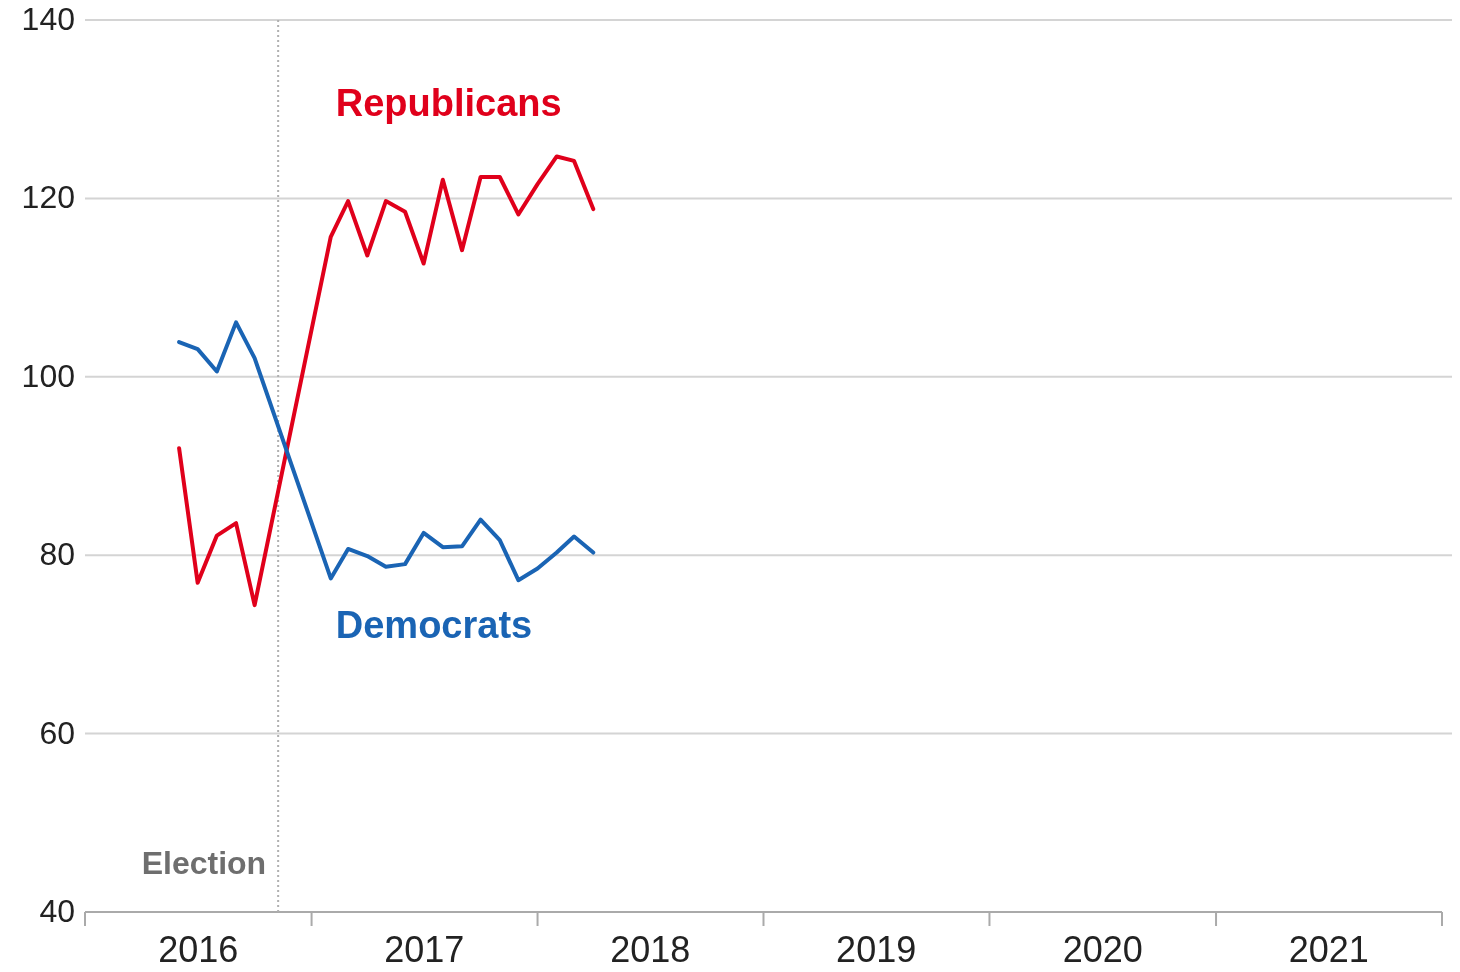  Describe the element at coordinates (1102, 949) in the screenshot. I see `x-tick-label: 2020` at that location.